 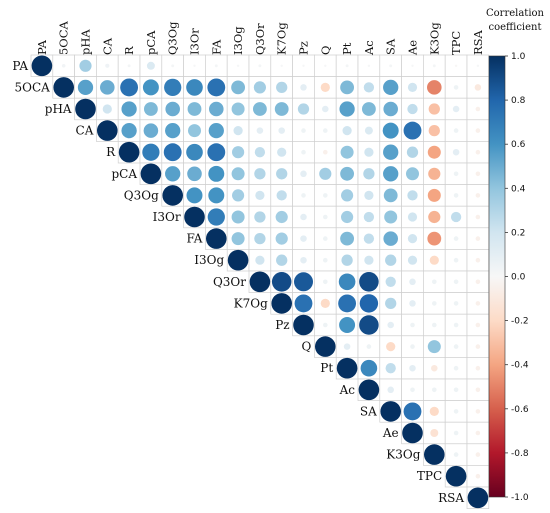 I want to click on row-label-Pz: Pz, so click(x=282, y=325).